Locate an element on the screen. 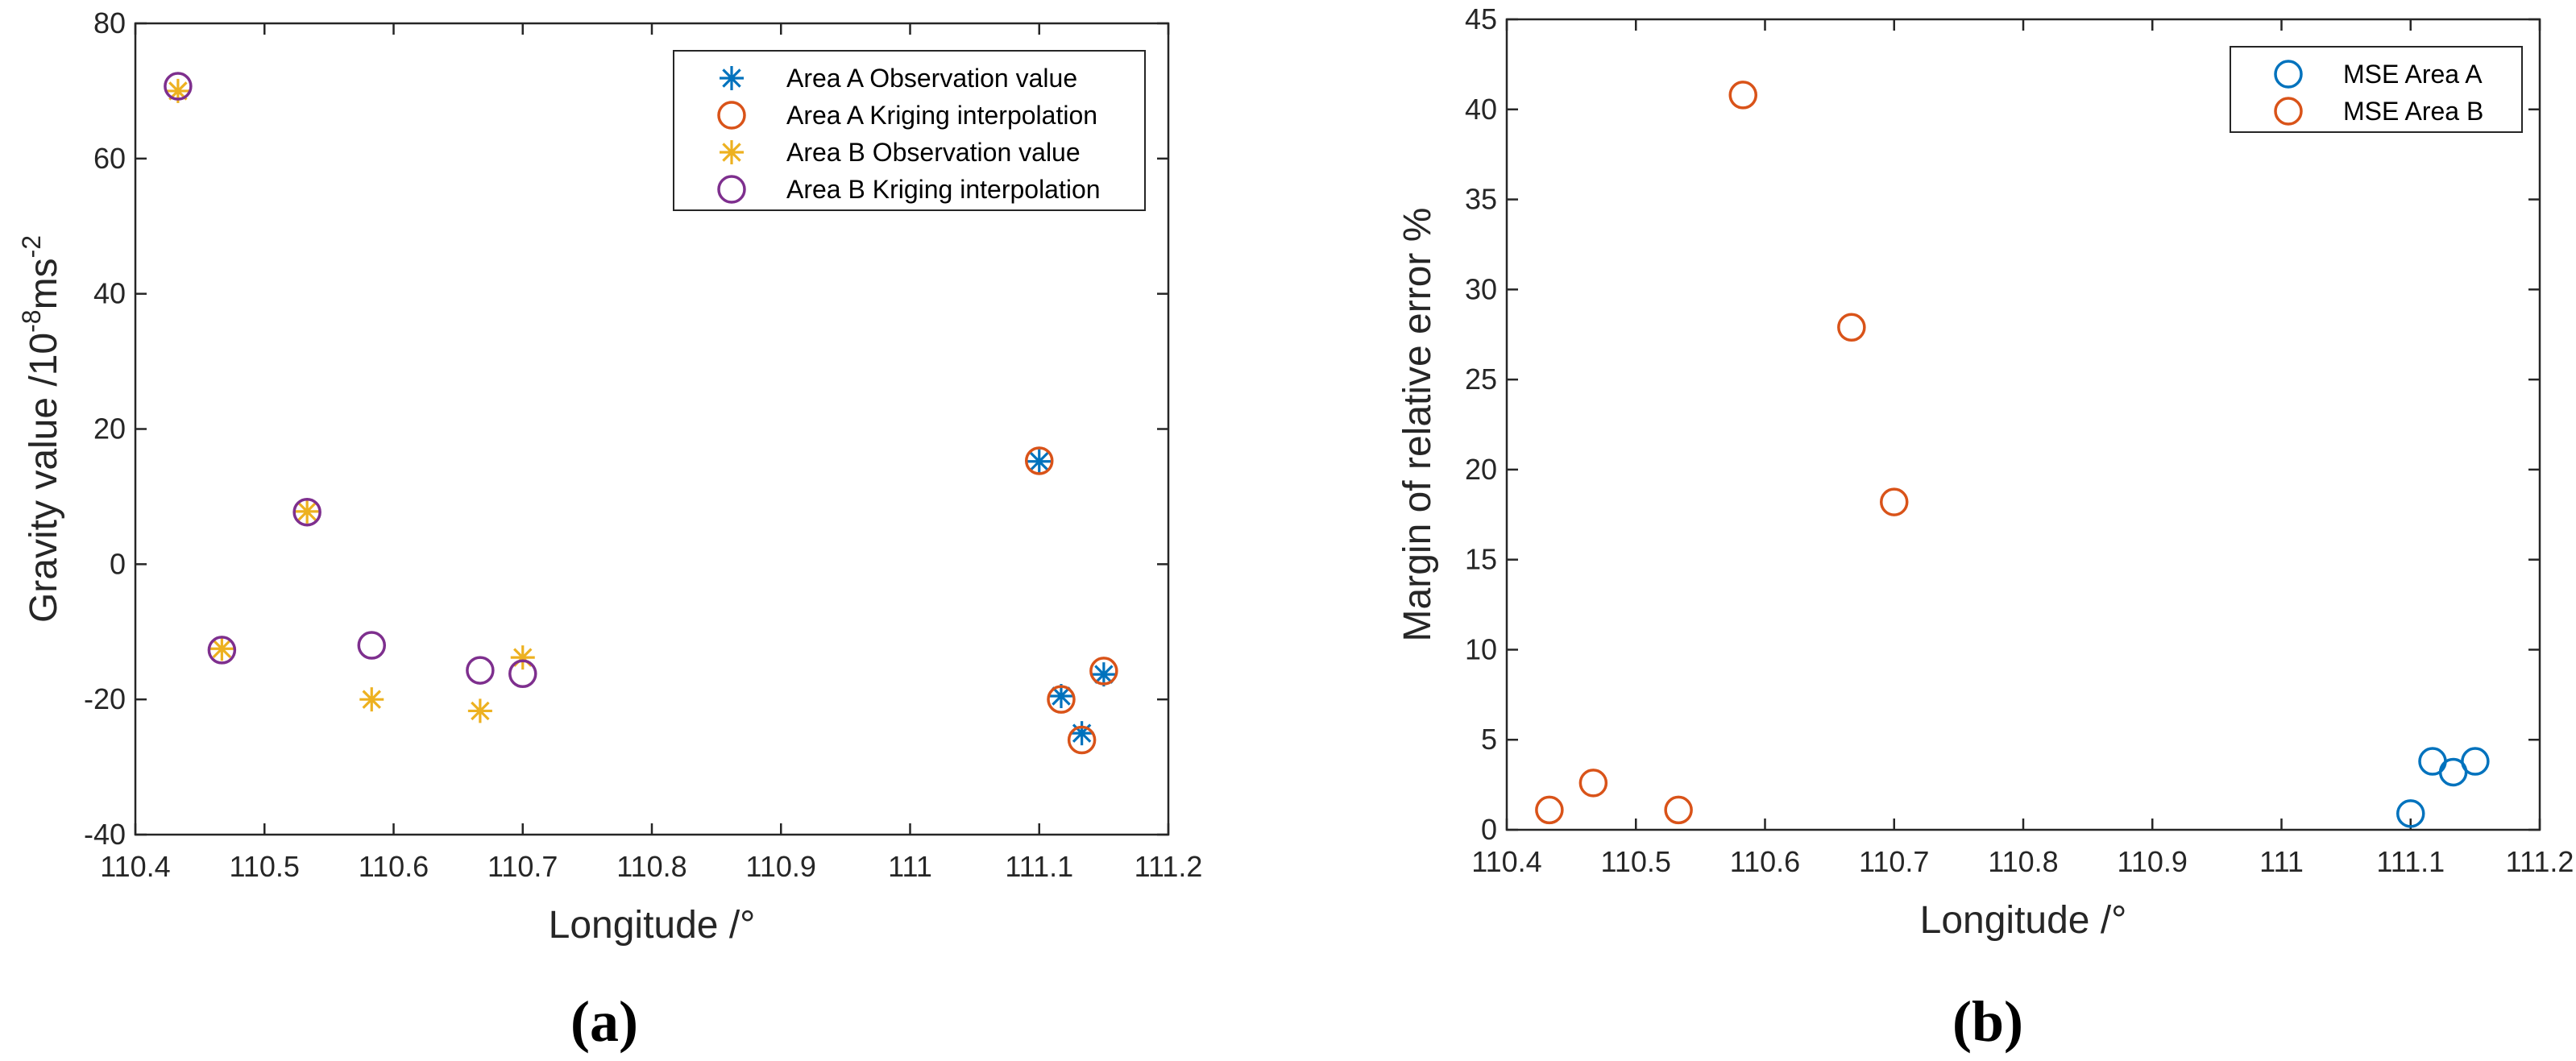 This screenshot has height=1061, width=2576. y-tick-label: 45 is located at coordinates (1481, 18).